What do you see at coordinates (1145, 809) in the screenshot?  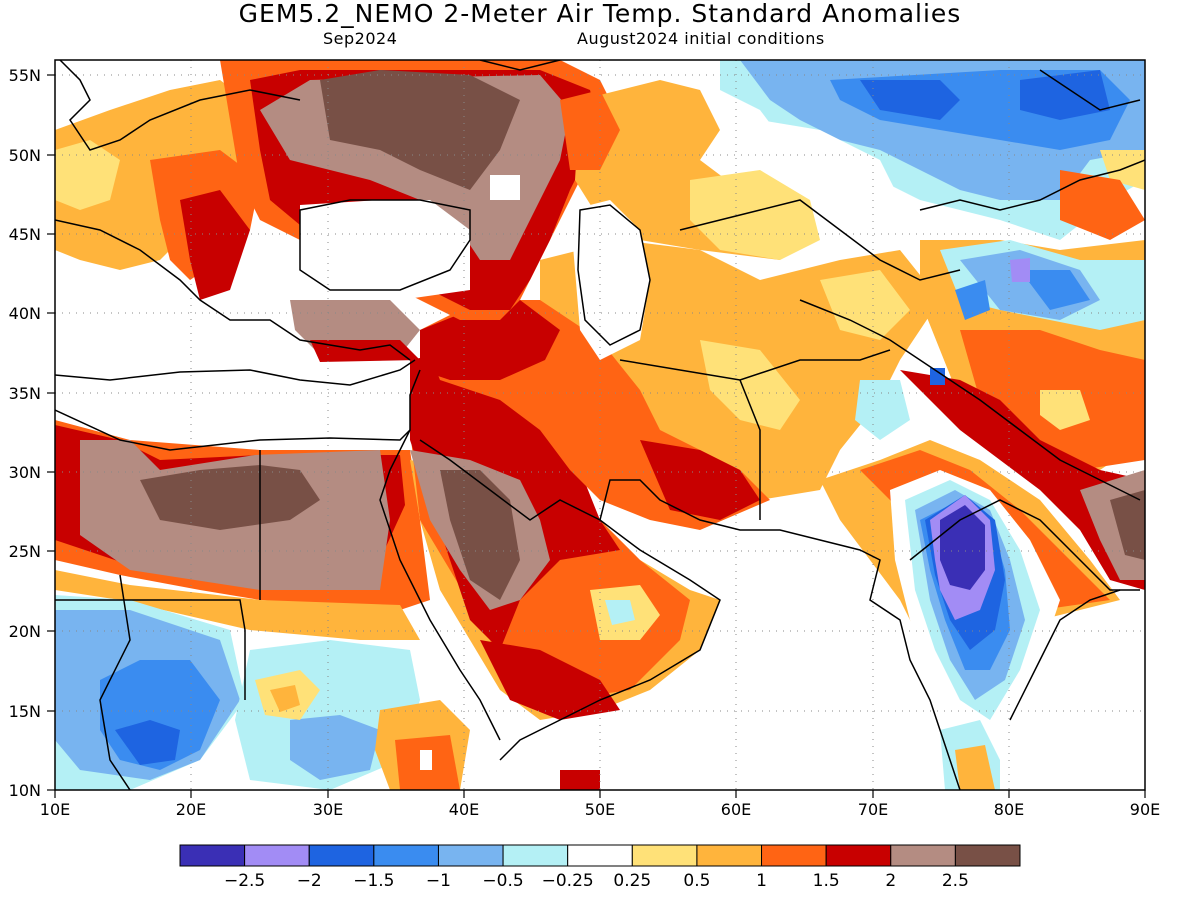 I see `lon-tick-label: 90E` at bounding box center [1145, 809].